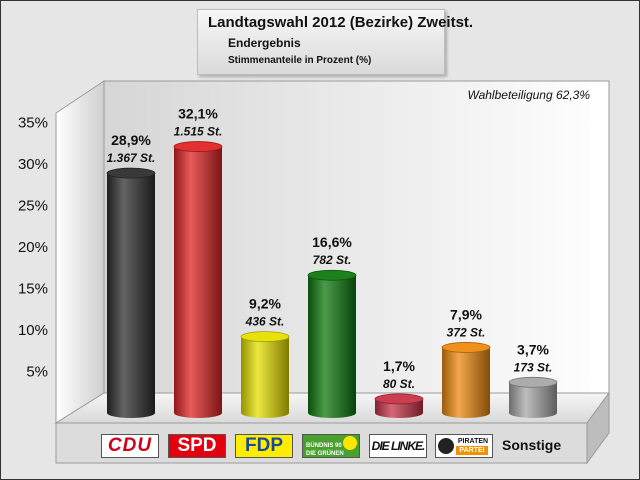 This screenshot has height=480, width=640. I want to click on sunflower-icon, so click(350, 443).